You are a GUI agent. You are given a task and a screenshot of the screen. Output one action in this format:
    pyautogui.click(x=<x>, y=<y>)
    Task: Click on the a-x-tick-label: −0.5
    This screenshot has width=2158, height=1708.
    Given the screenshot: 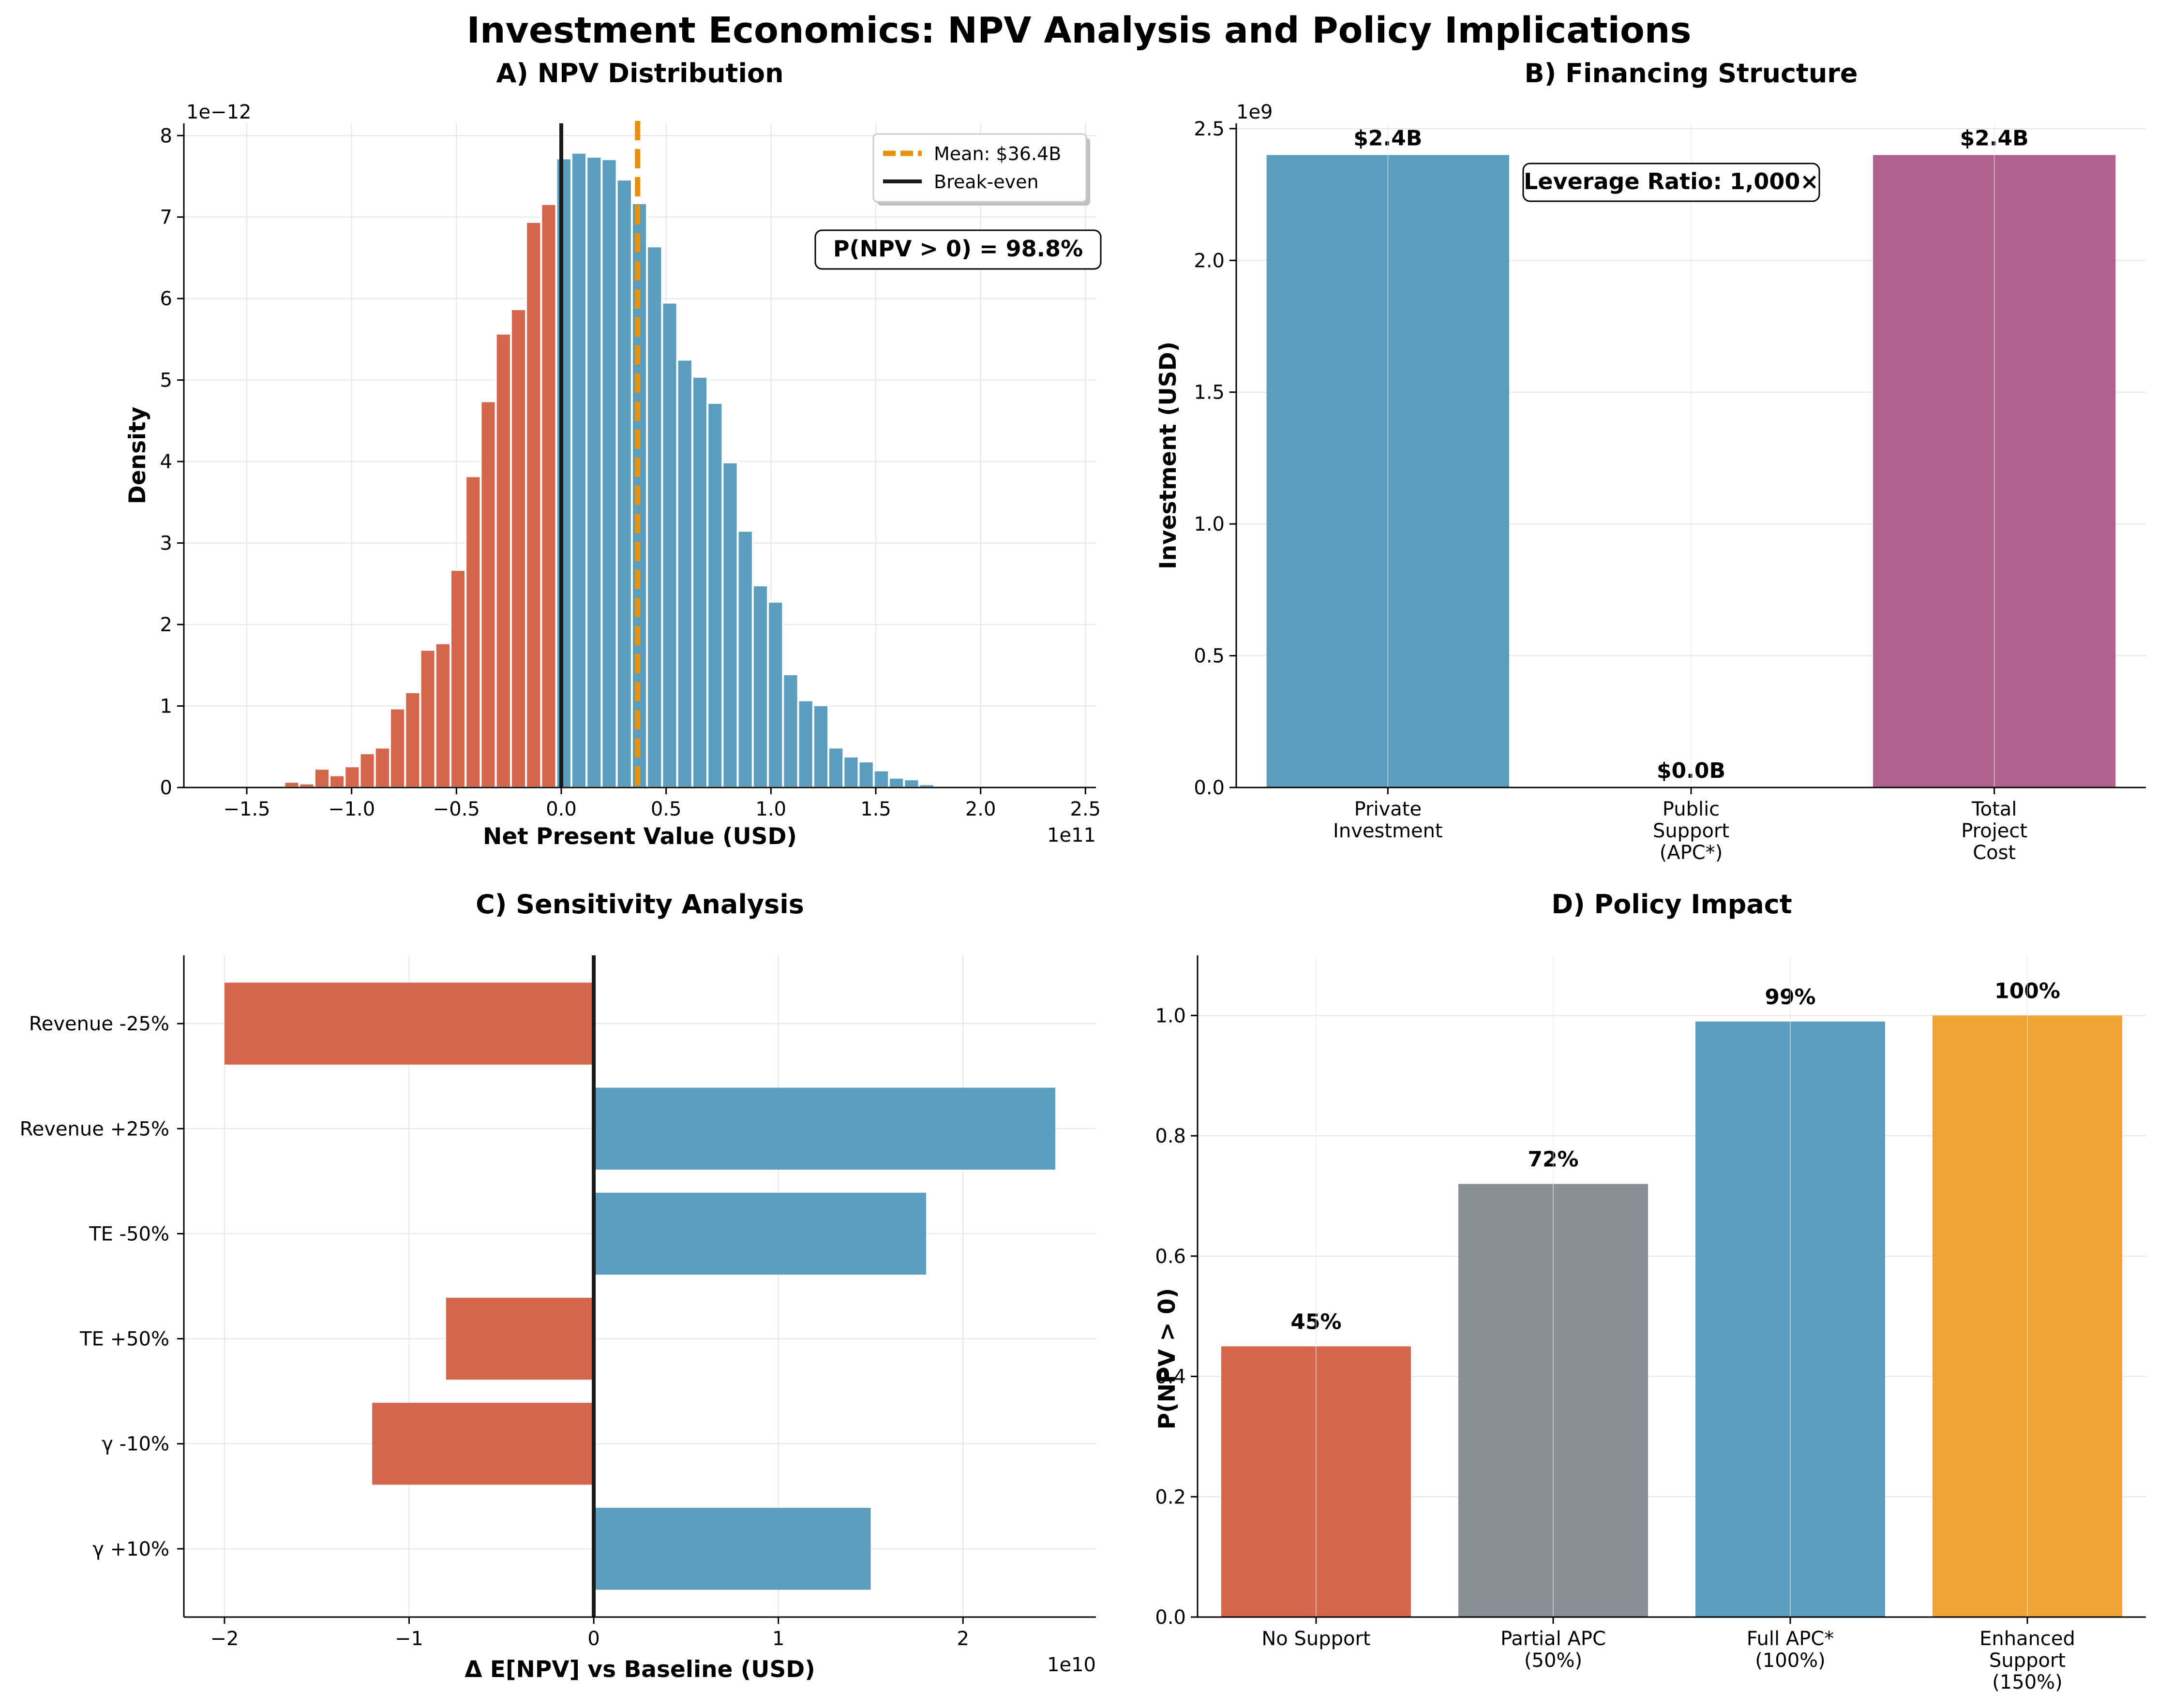 What is the action you would take?
    pyautogui.click(x=456, y=809)
    